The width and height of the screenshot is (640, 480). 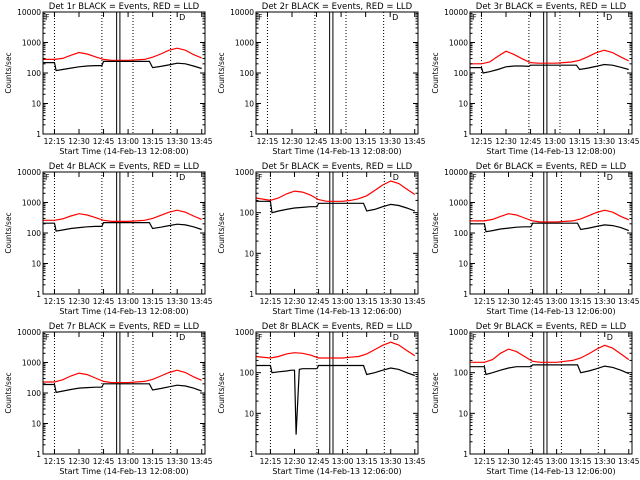 I want to click on panel-title: Det 6r BLACK = Events, RED = LLD, so click(x=551, y=167).